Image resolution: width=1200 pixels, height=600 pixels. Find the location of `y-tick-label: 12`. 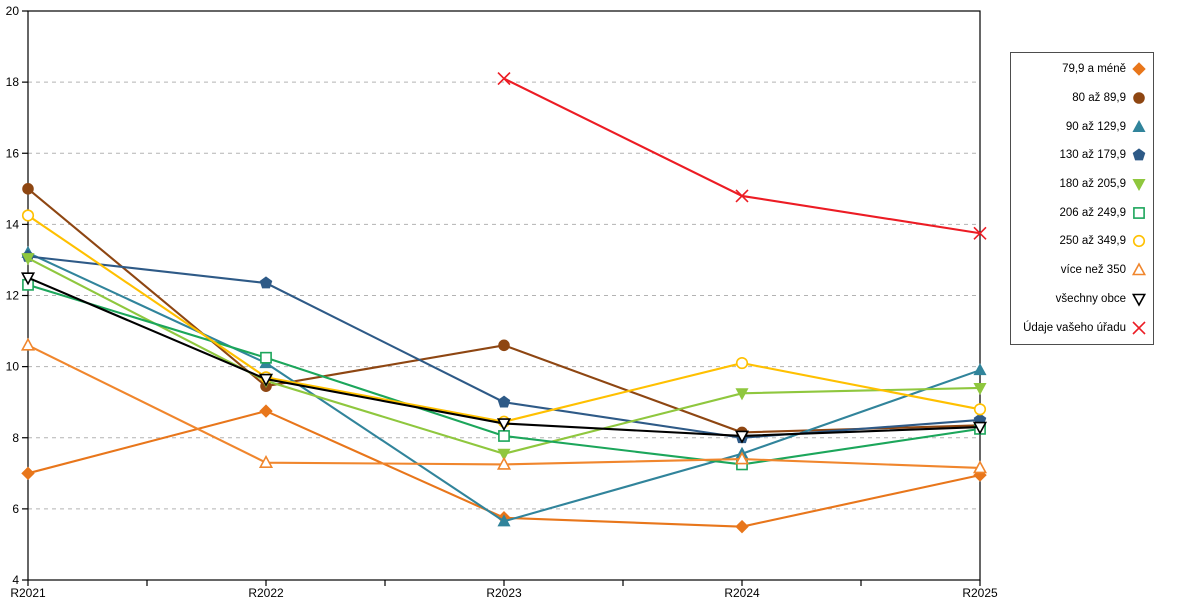

y-tick-label: 12 is located at coordinates (13, 296).